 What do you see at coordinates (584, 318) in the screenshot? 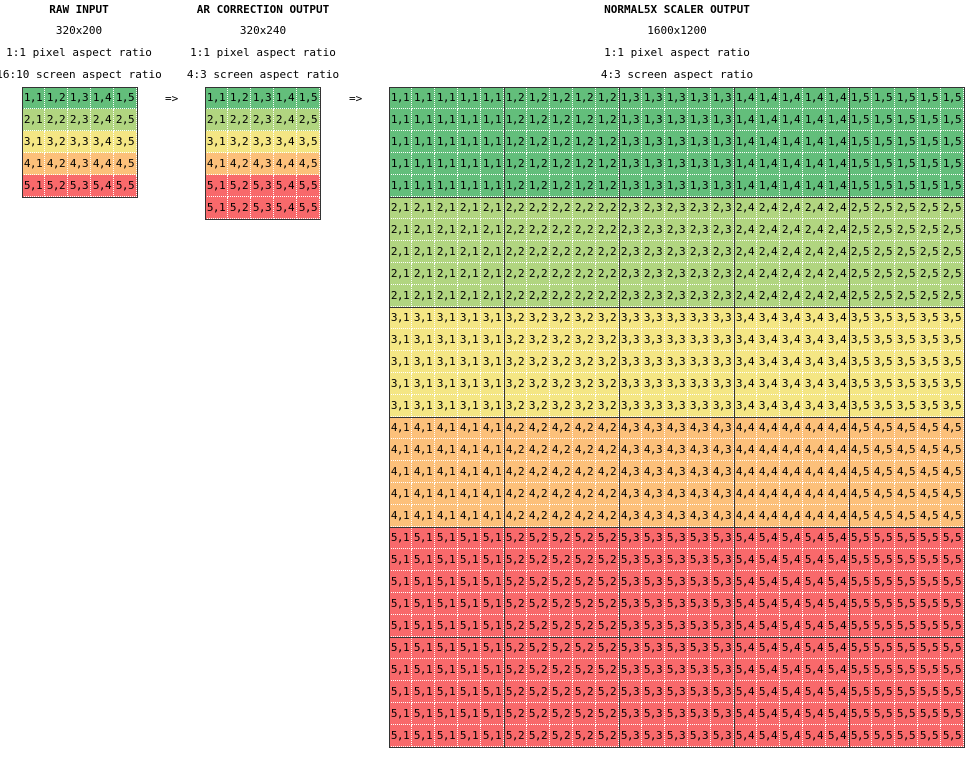
I see `grid-cell: 3,2` at bounding box center [584, 318].